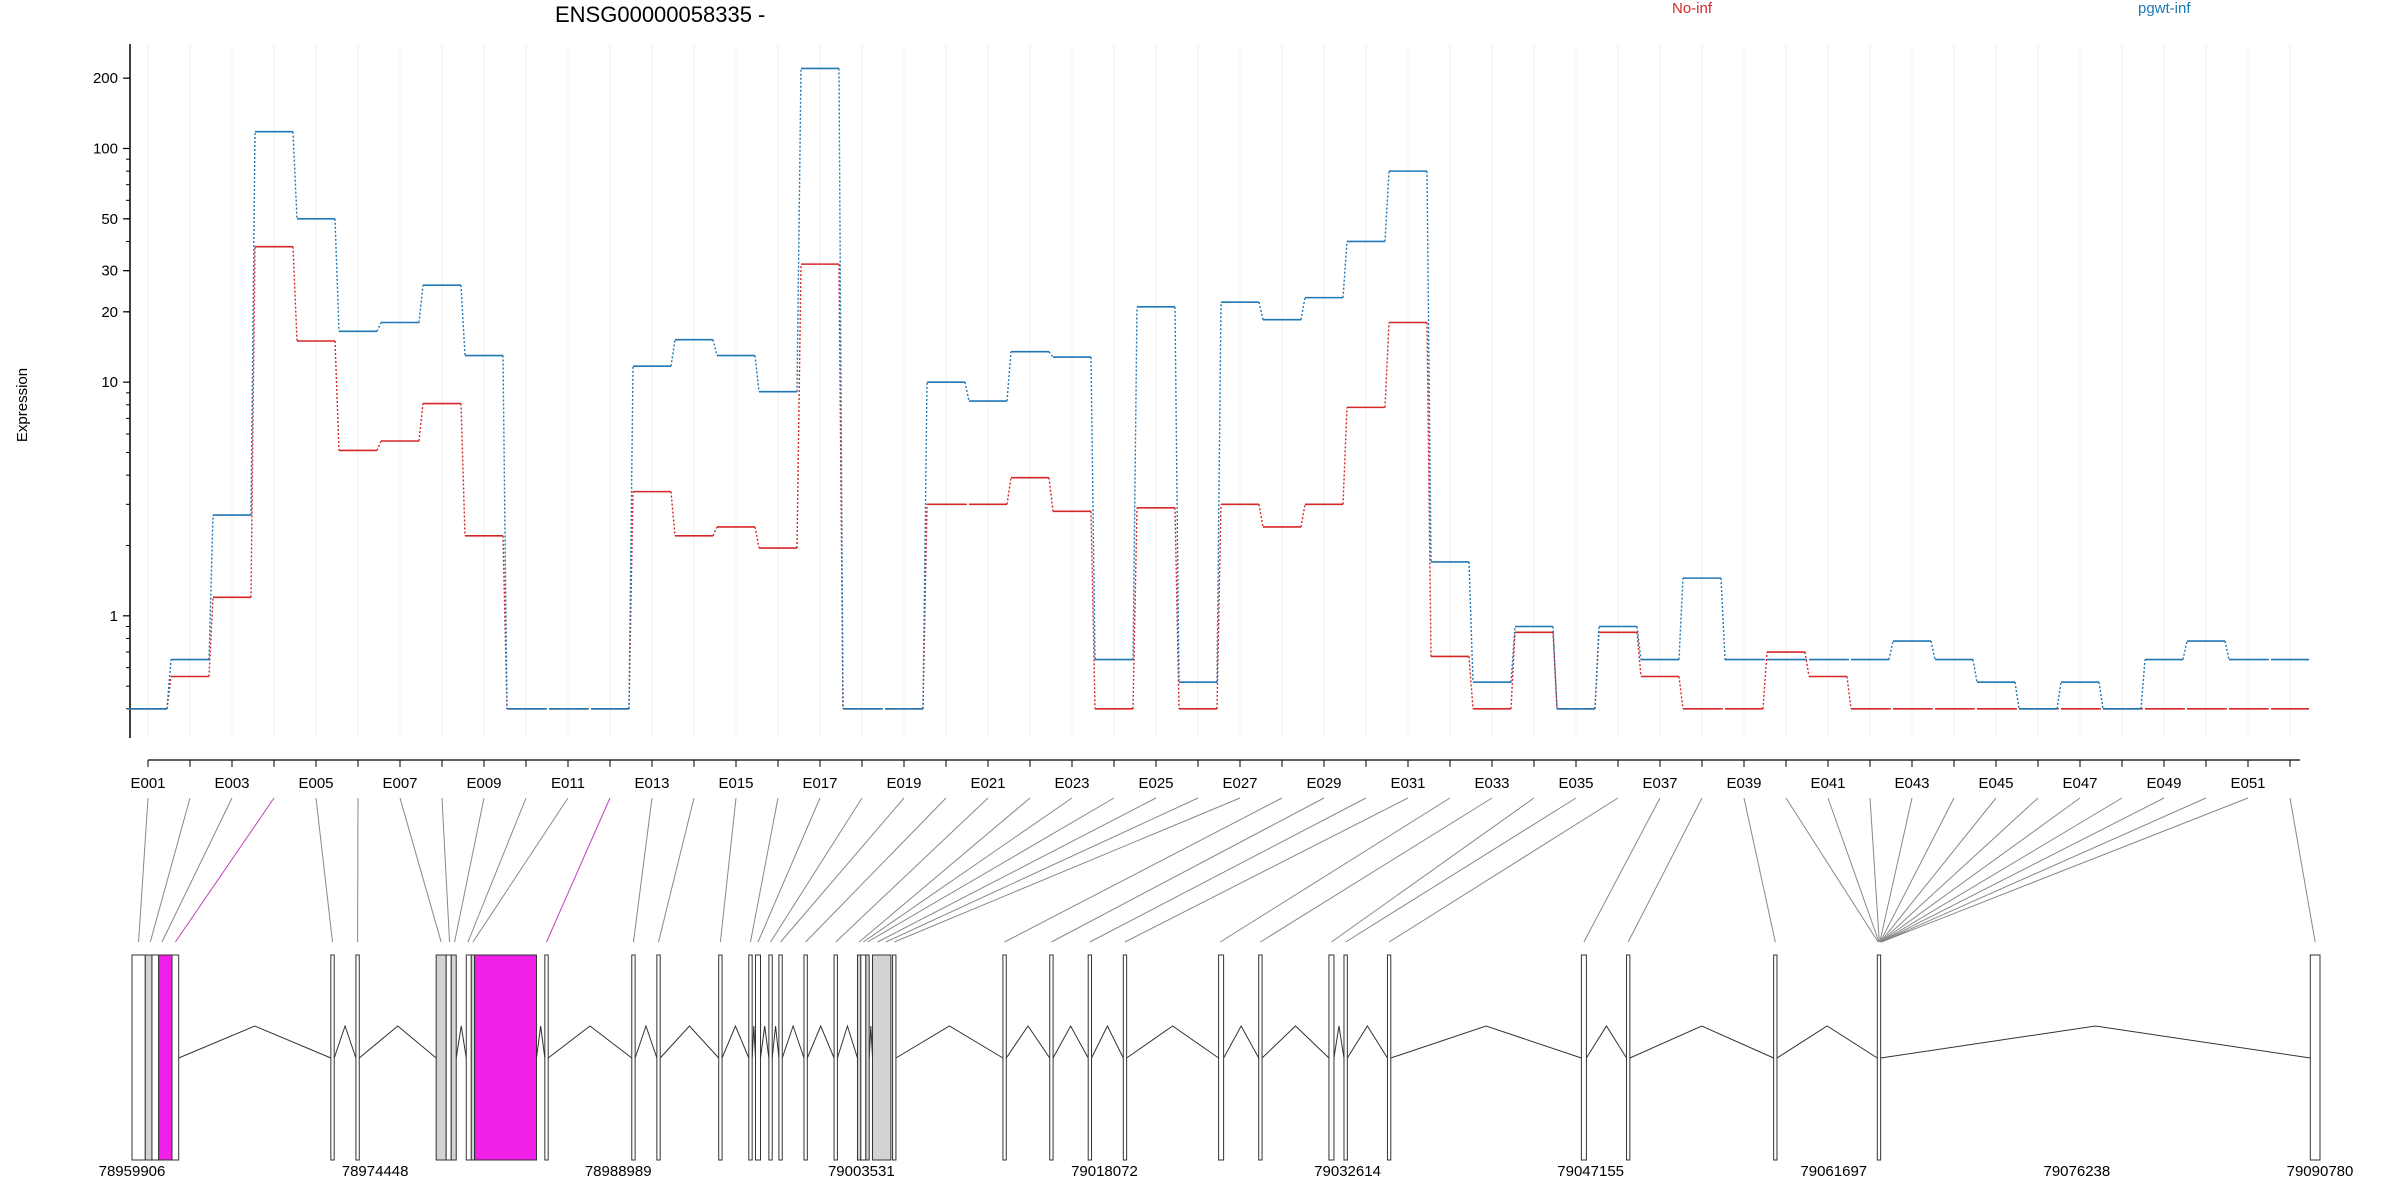  Describe the element at coordinates (483, 783) in the screenshot. I see `x-tick-label: E009` at that location.